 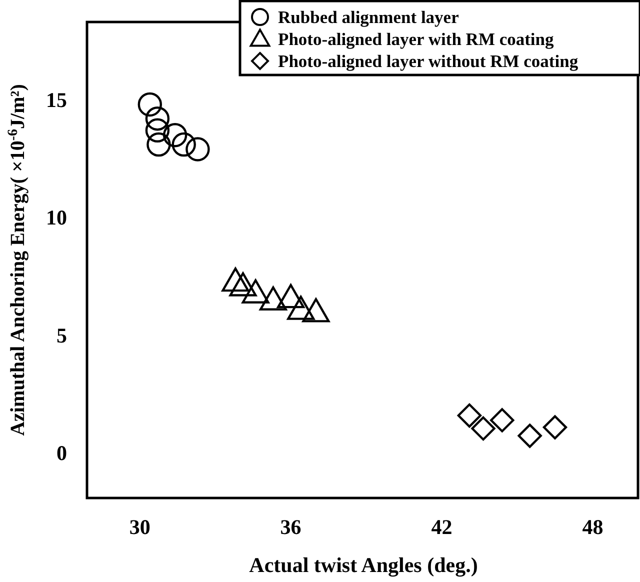 I want to click on x-tick-label: 30, so click(x=139, y=527).